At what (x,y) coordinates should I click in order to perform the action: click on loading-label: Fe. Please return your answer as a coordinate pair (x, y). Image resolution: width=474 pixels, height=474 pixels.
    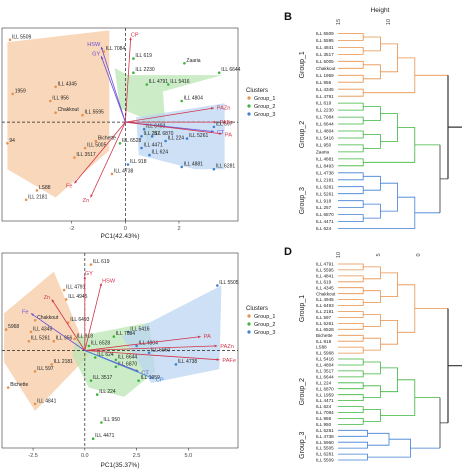
    Looking at the image, I should click on (25, 313).